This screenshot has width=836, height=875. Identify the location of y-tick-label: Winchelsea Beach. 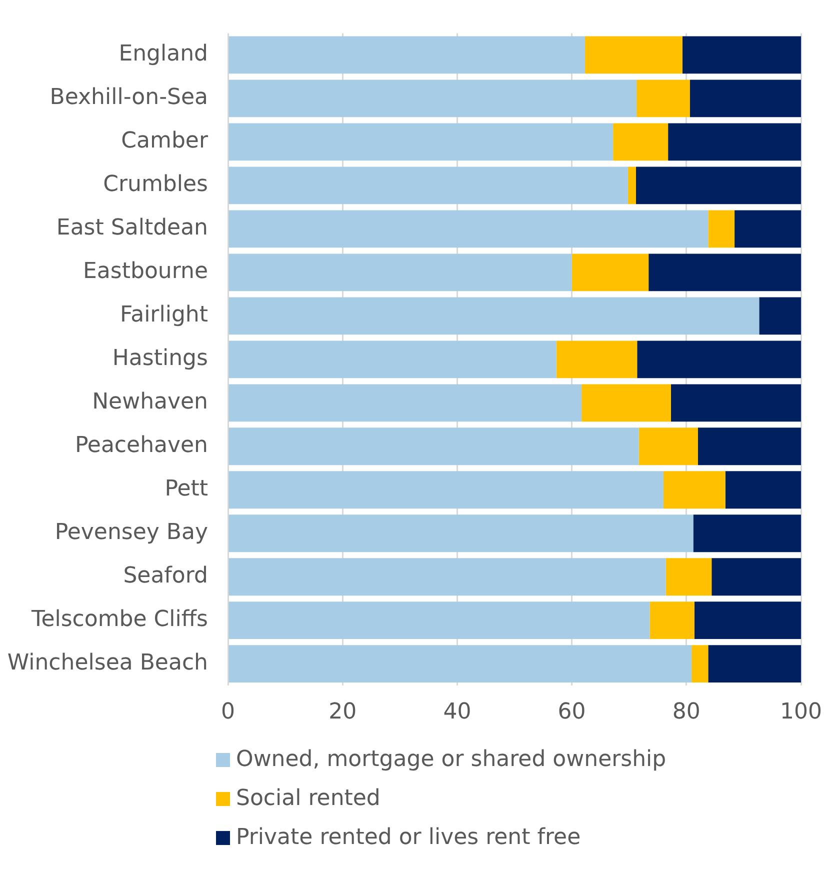
(107, 663).